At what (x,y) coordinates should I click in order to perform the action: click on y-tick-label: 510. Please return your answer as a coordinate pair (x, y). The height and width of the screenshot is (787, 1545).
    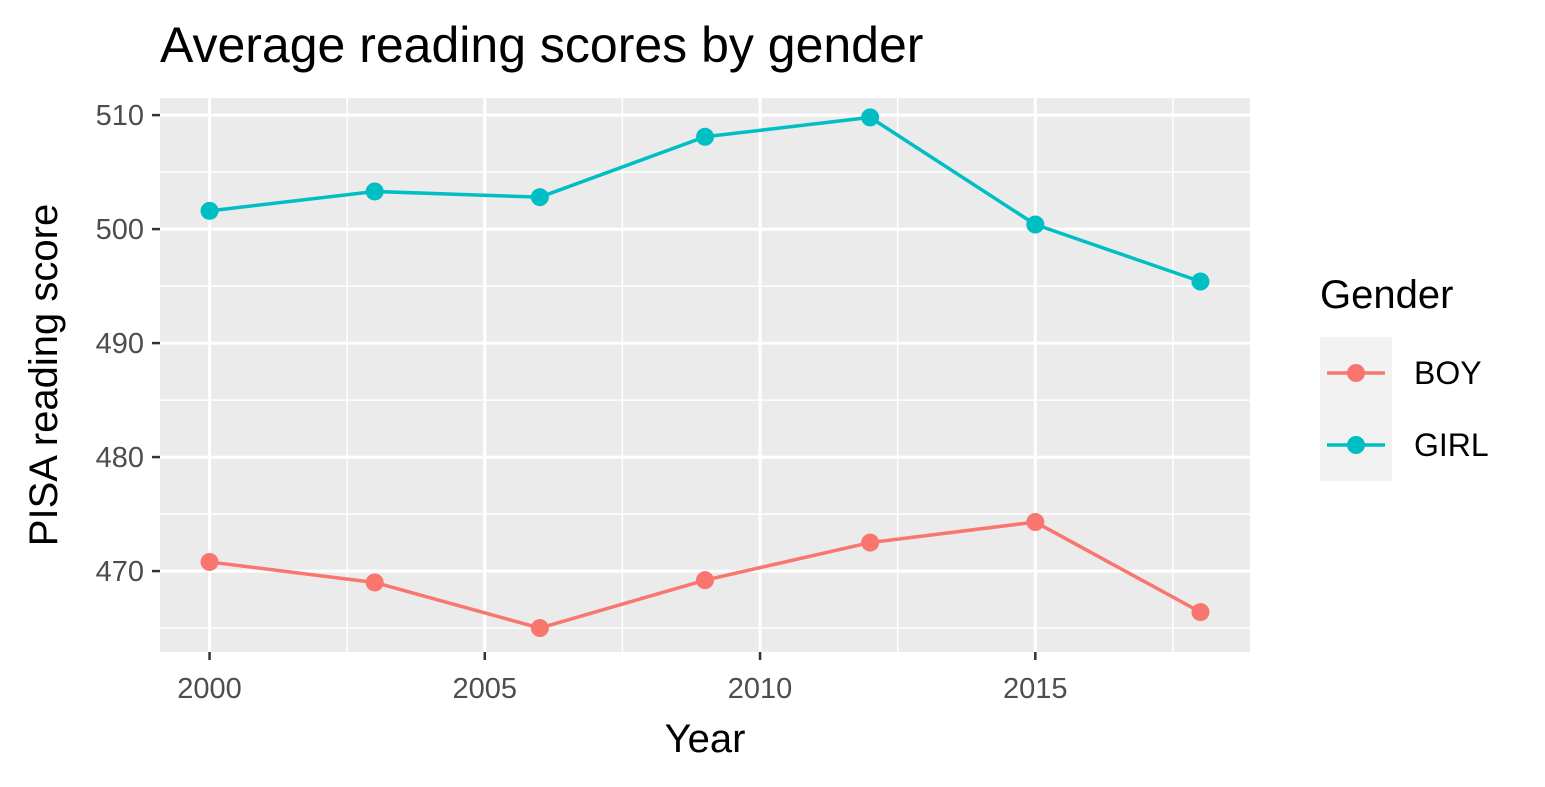
    Looking at the image, I should click on (120, 116).